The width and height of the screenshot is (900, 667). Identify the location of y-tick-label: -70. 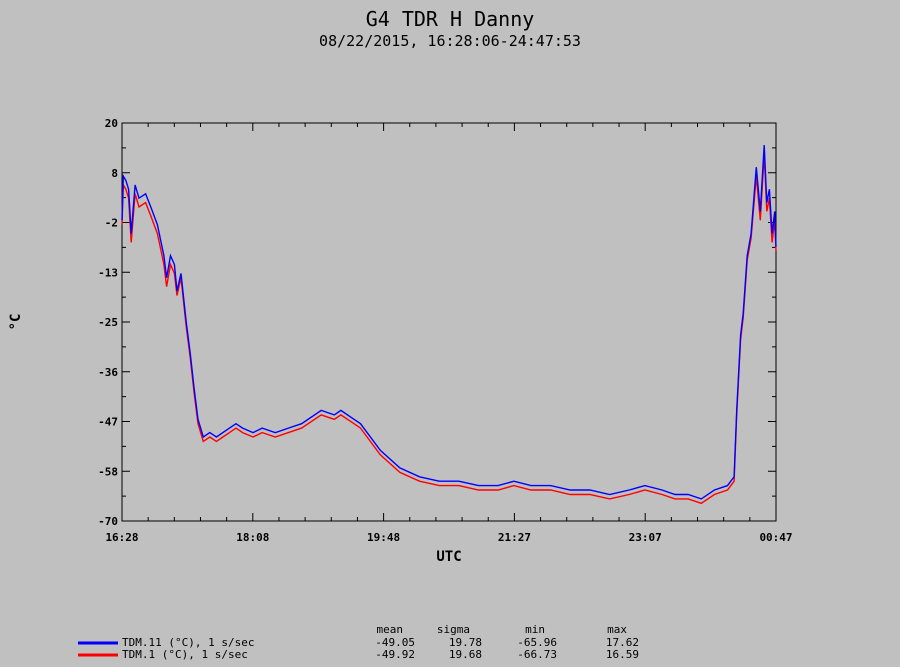
(108, 521).